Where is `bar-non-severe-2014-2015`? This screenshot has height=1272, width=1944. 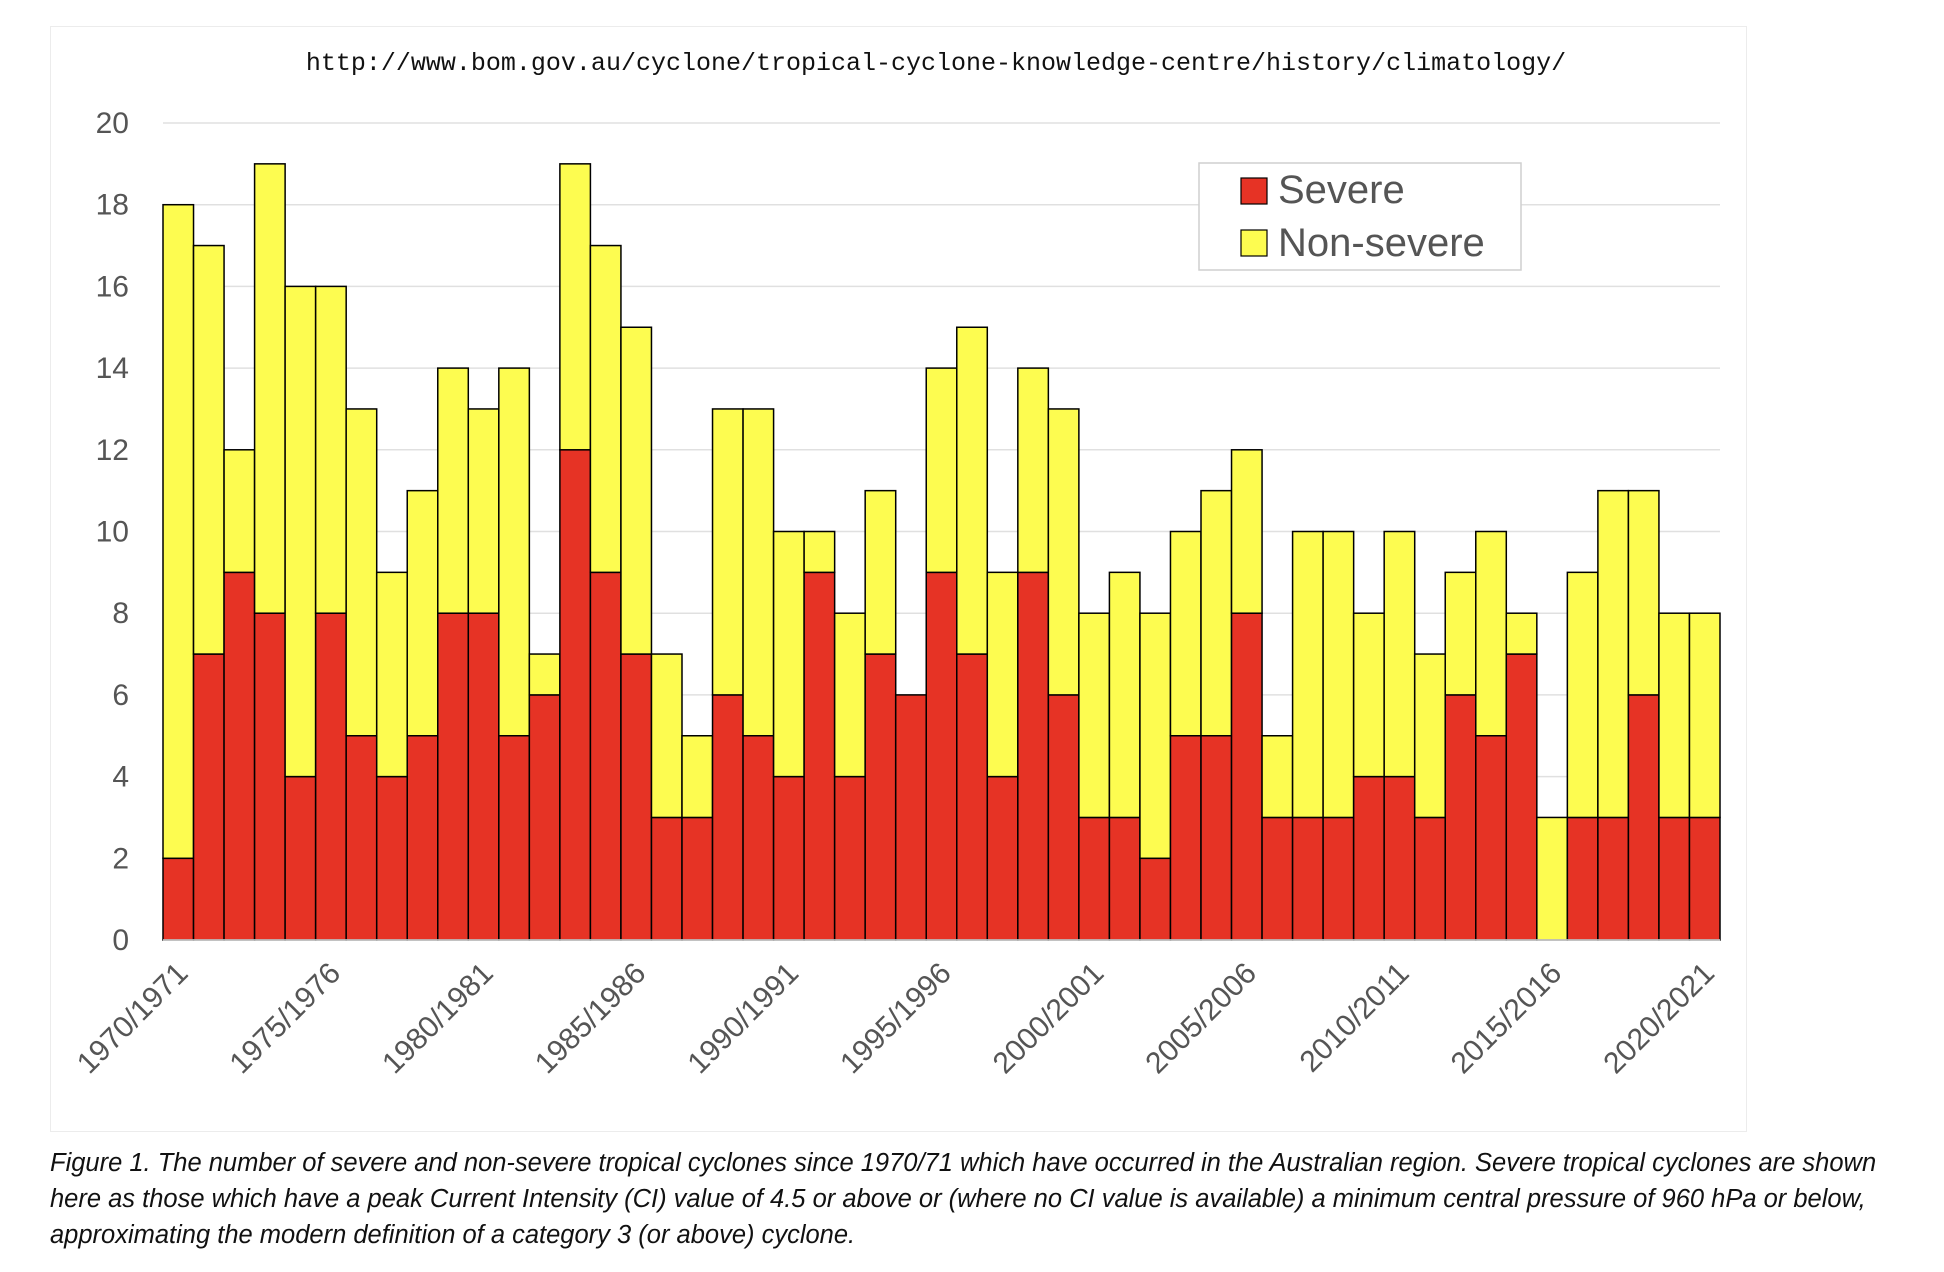
bar-non-severe-2014-2015 is located at coordinates (1521, 633).